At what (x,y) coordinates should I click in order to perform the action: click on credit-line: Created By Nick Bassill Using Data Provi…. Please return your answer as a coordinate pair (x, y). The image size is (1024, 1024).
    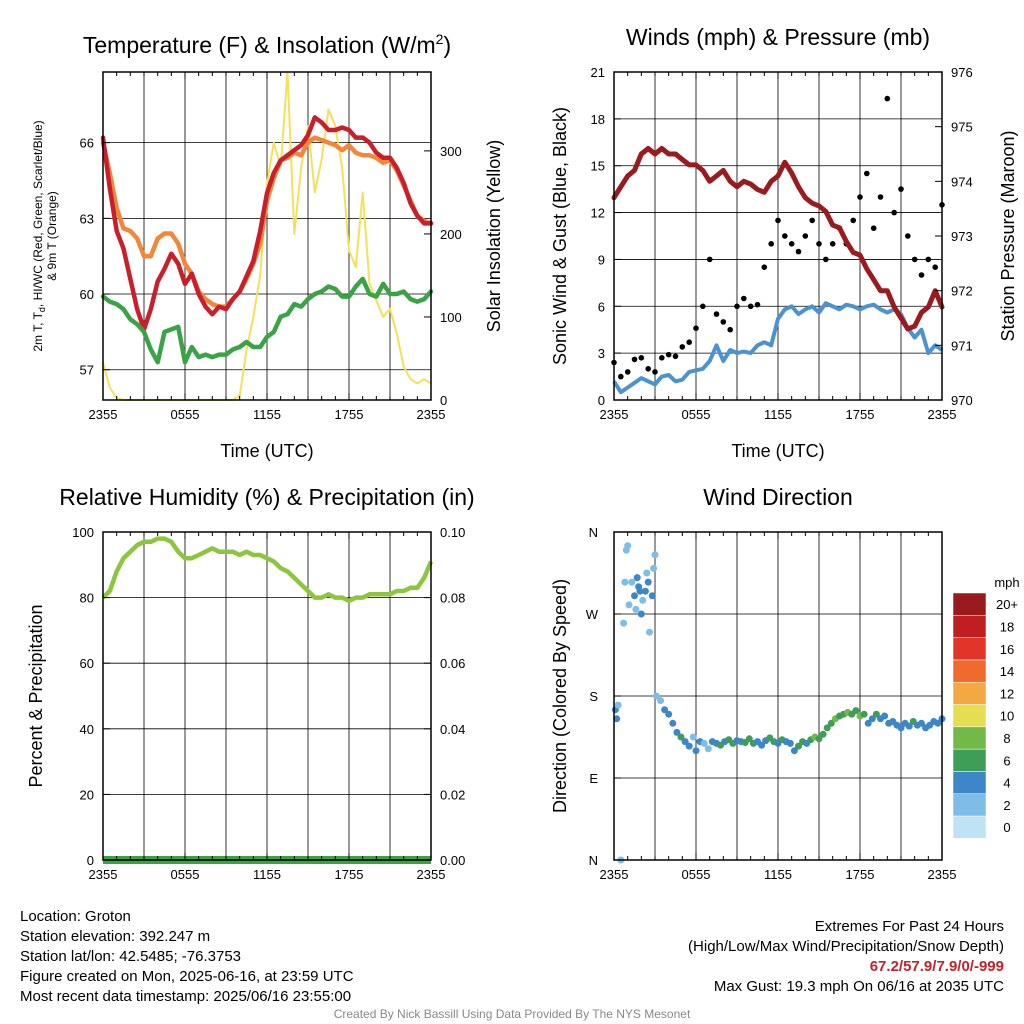
    Looking at the image, I should click on (512, 1014).